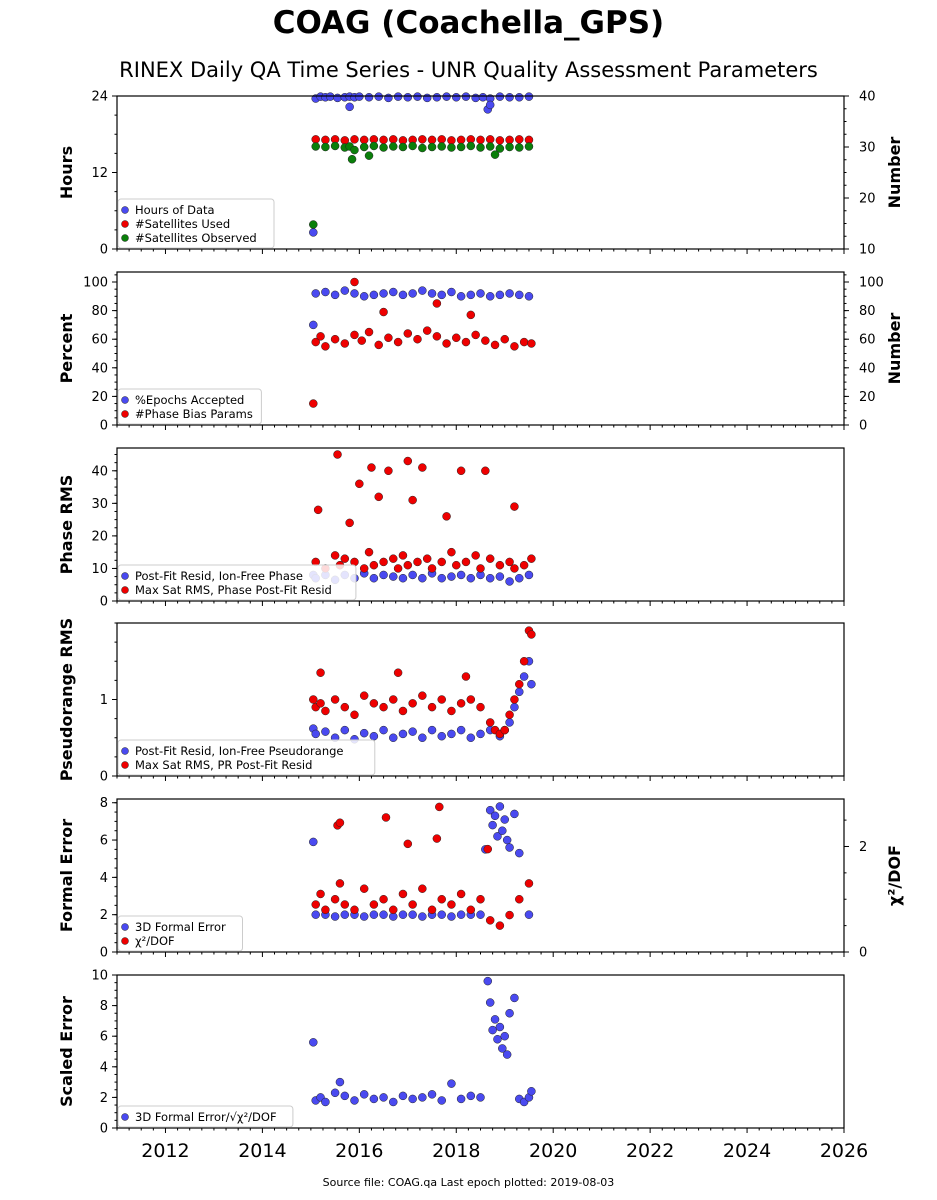  I want to click on y-tick-label: 60, so click(99, 340).